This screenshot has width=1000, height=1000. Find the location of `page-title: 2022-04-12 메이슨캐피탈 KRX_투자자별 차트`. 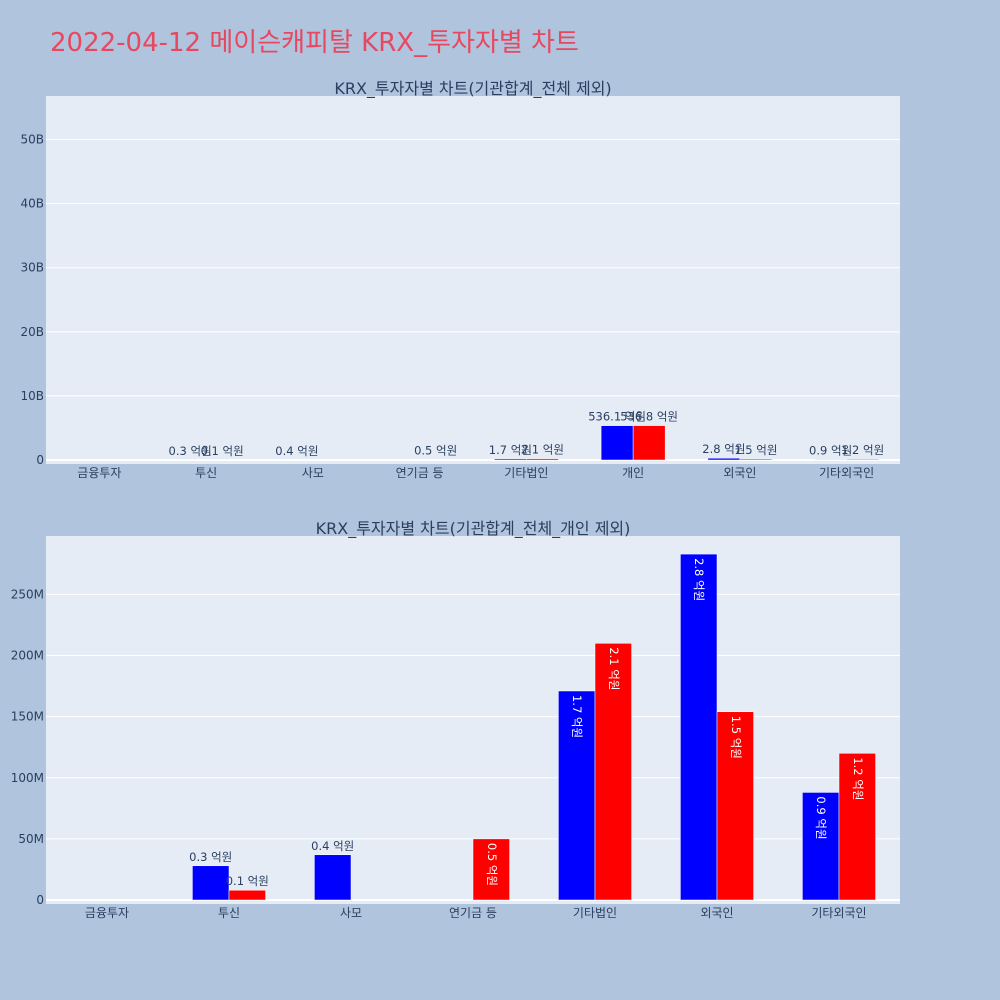

page-title: 2022-04-12 메이슨캐피탈 KRX_투자자별 차트 is located at coordinates (314, 43).